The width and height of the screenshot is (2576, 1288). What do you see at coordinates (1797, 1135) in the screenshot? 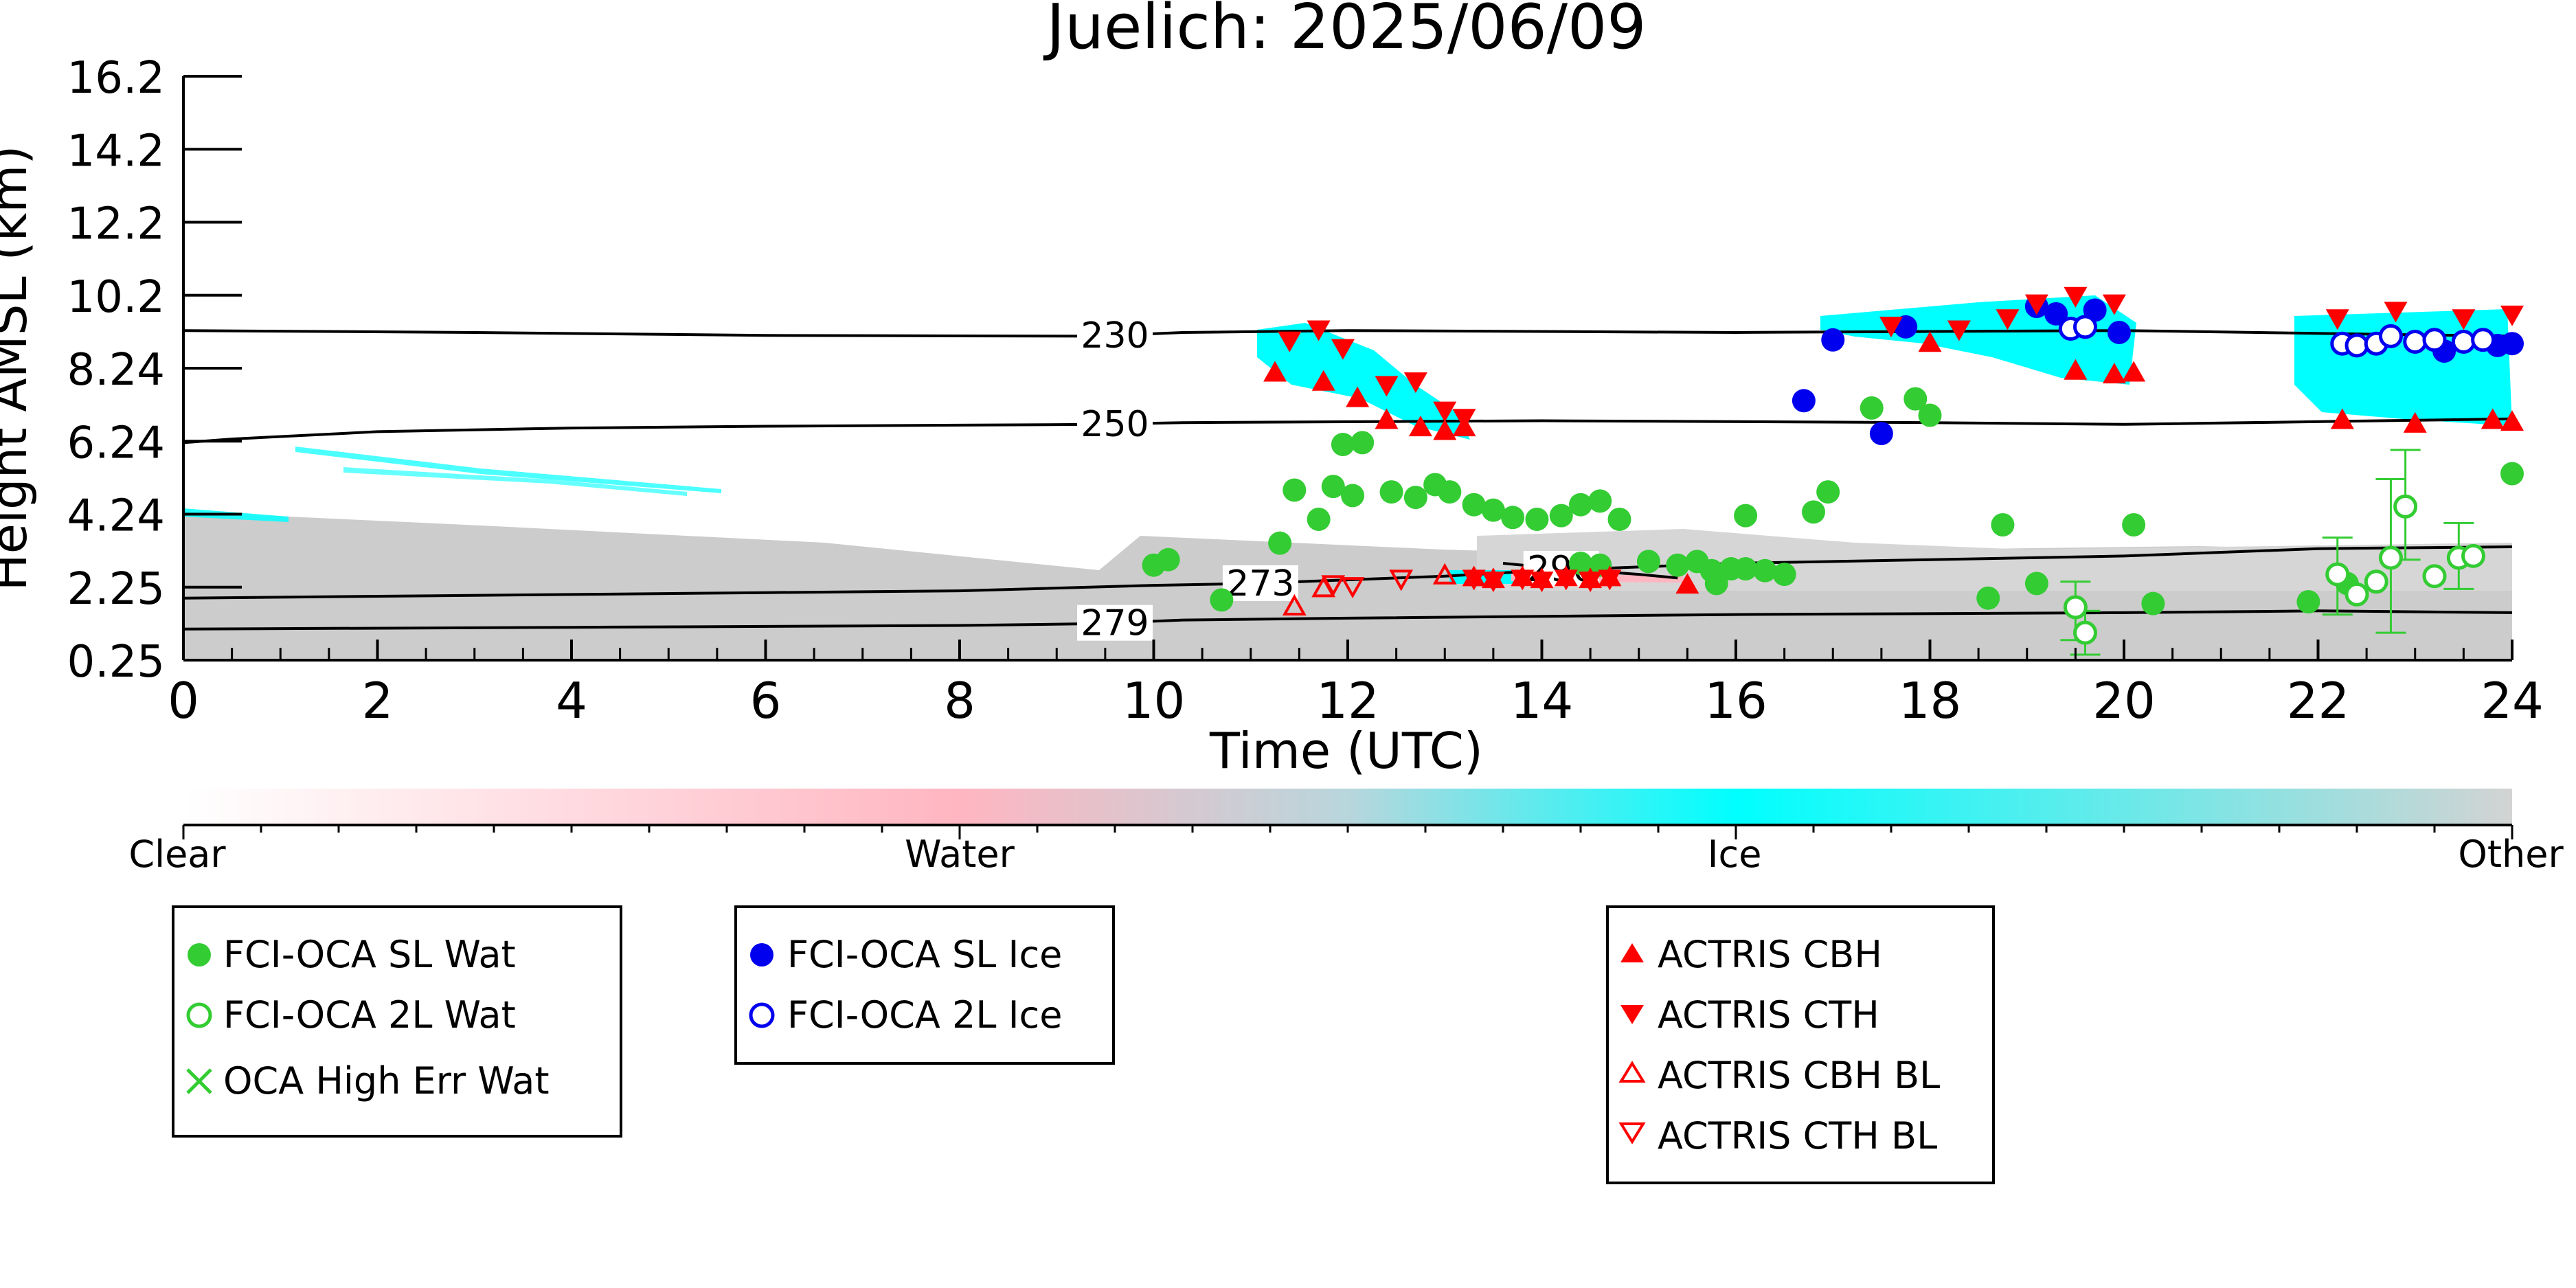
I see `legend-label-actris-cth-bl: ACTRIS CTH BL` at bounding box center [1797, 1135].